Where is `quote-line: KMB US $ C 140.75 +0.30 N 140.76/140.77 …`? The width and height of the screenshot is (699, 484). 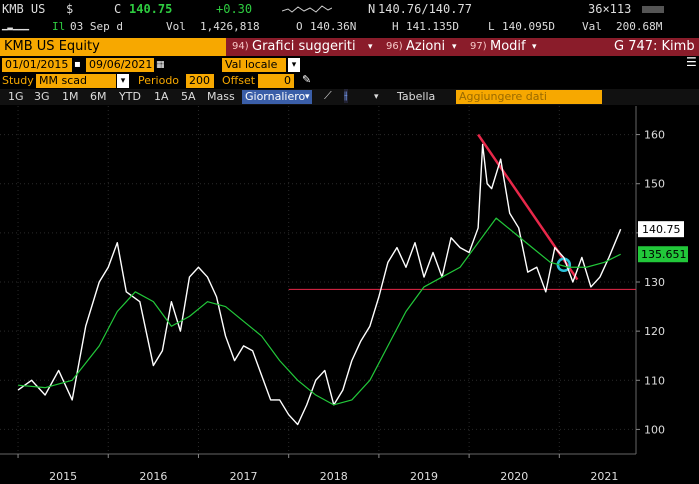 quote-line: KMB US $ C 140.75 +0.30 N 140.76/140.77 … is located at coordinates (349, 9).